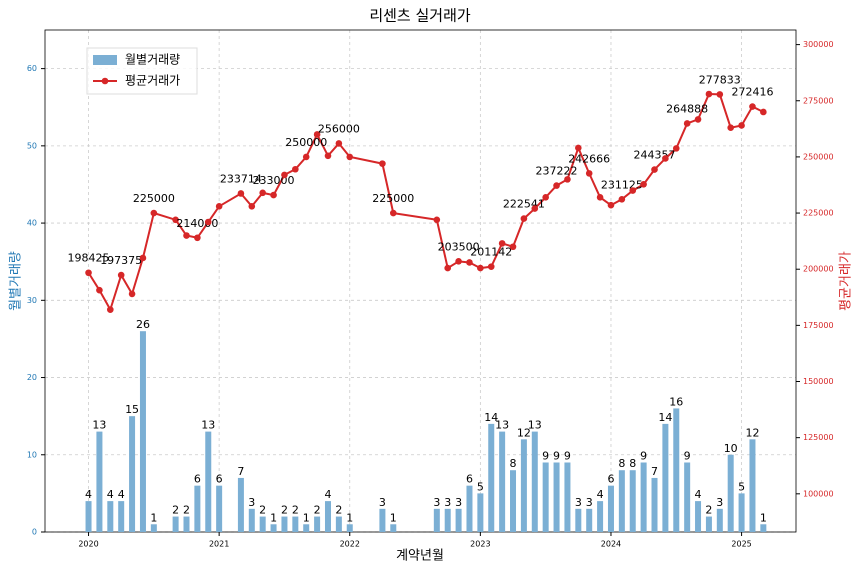 The height and width of the screenshot is (576, 864). What do you see at coordinates (622, 184) in the screenshot?
I see `point-label: 231125` at bounding box center [622, 184].